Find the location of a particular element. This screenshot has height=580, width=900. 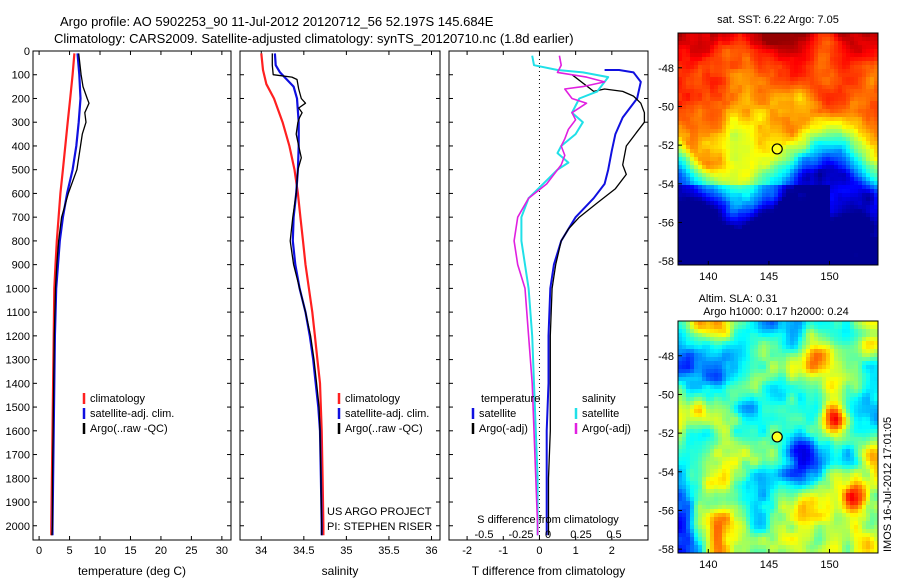

series-group is located at coordinates (579, 295).